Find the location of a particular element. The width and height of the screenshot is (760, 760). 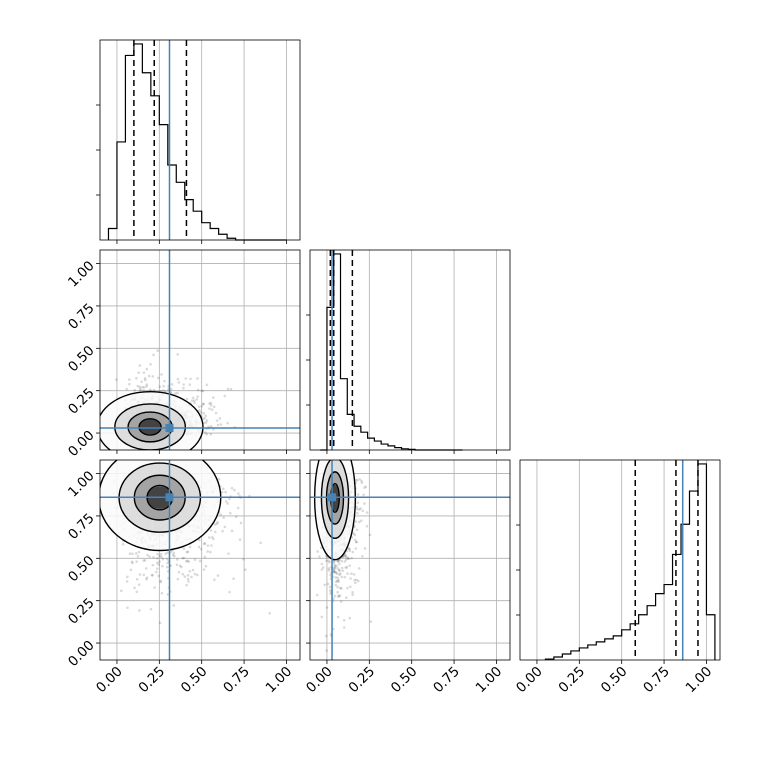

x-tick-label: 0.75 is located at coordinates (446, 680).